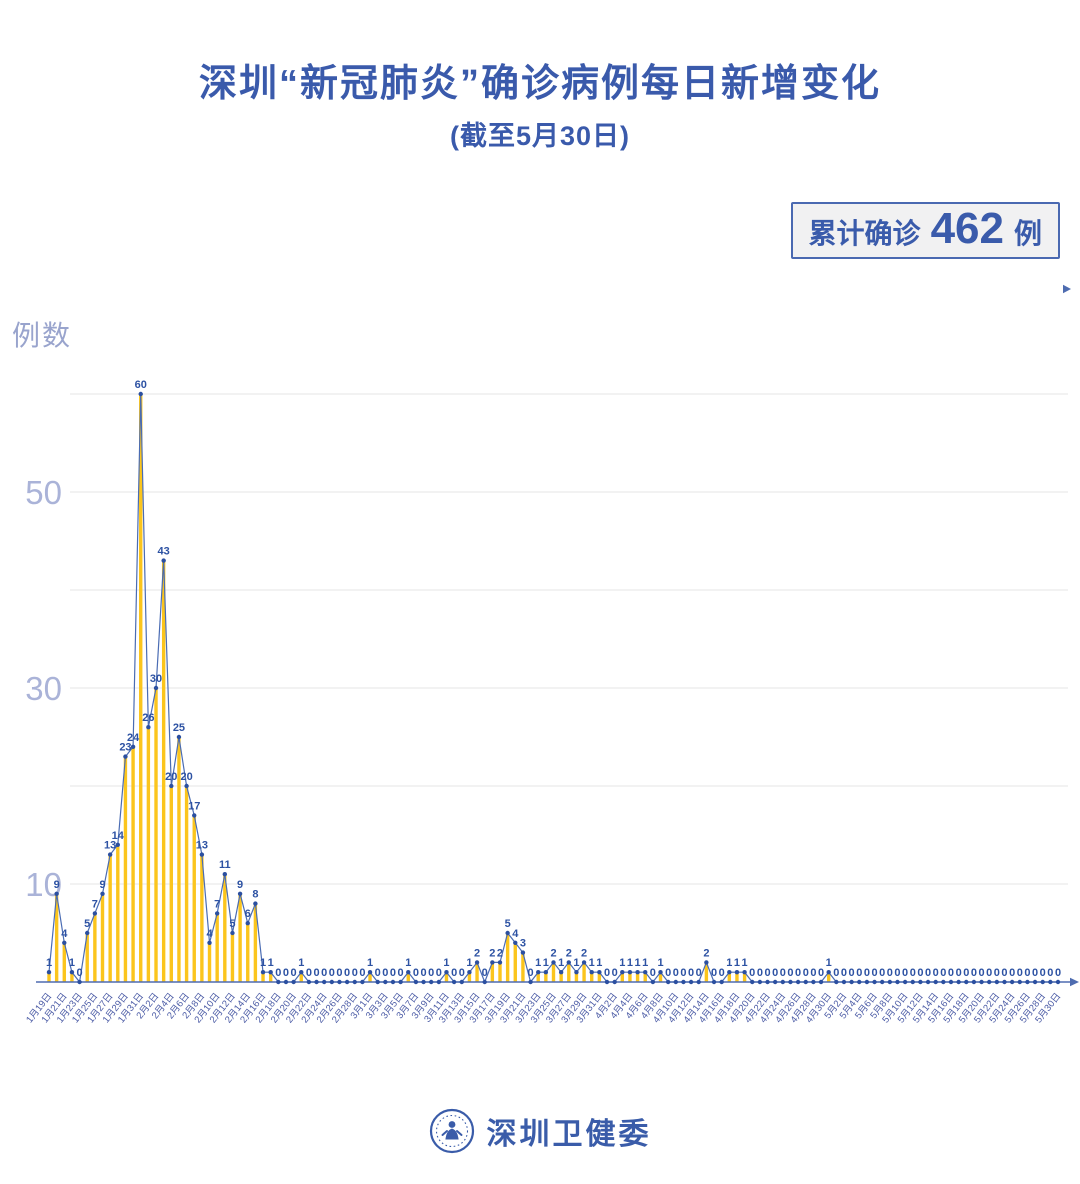 This screenshot has width=1080, height=1184. I want to click on svg-text: 60, so click(141, 385).